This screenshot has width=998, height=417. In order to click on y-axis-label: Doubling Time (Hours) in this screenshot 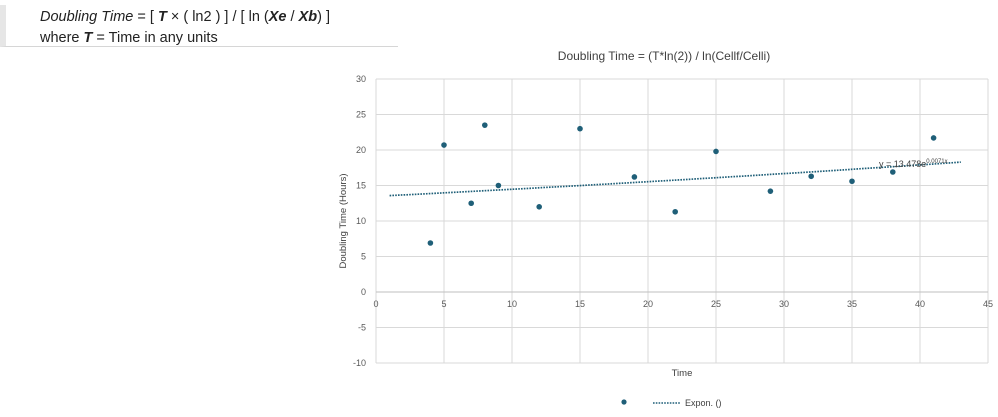, I will do `click(343, 220)`.